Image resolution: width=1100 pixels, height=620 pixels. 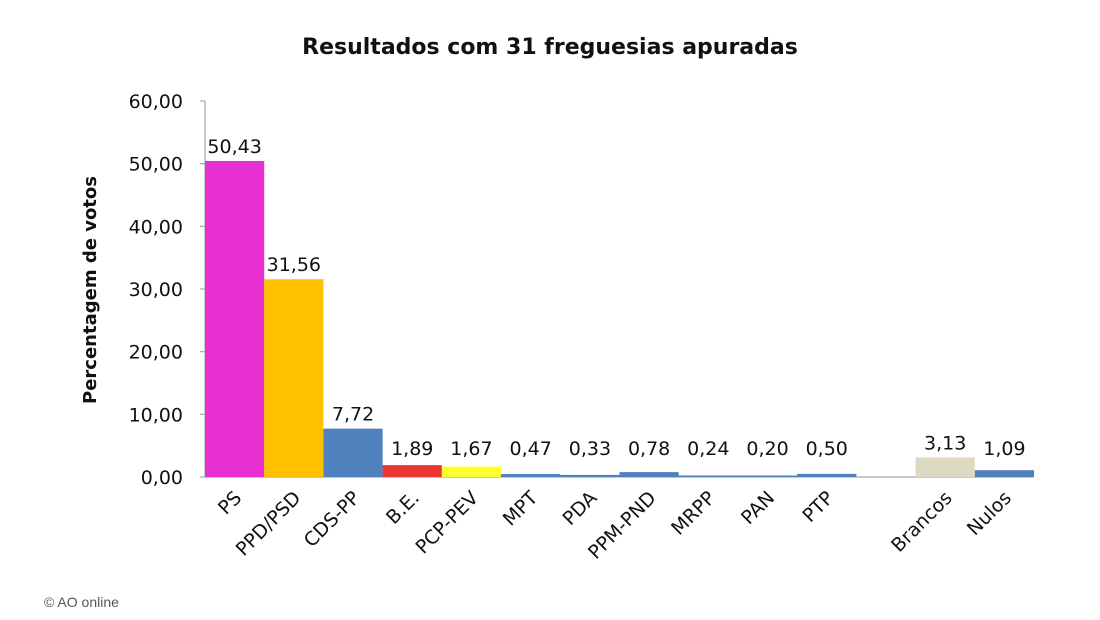 I want to click on data-label: 0,47, so click(x=531, y=449).